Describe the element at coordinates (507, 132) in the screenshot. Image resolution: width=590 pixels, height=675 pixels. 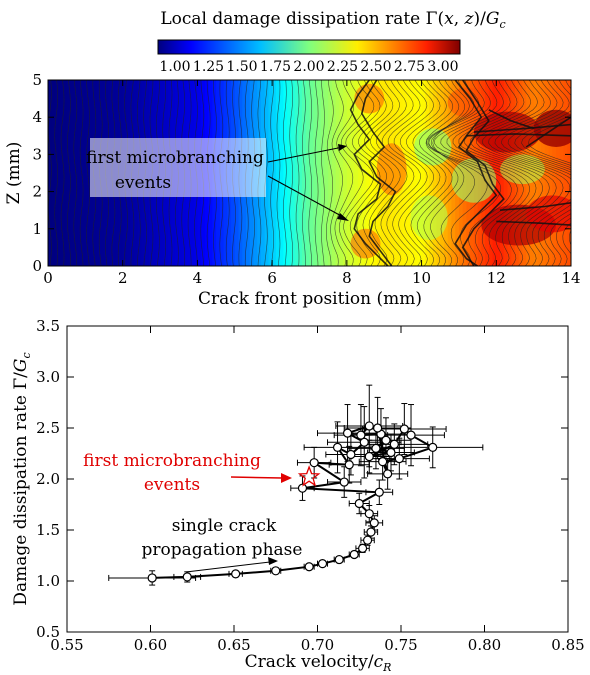
I see `heatmap-hotspot` at that location.